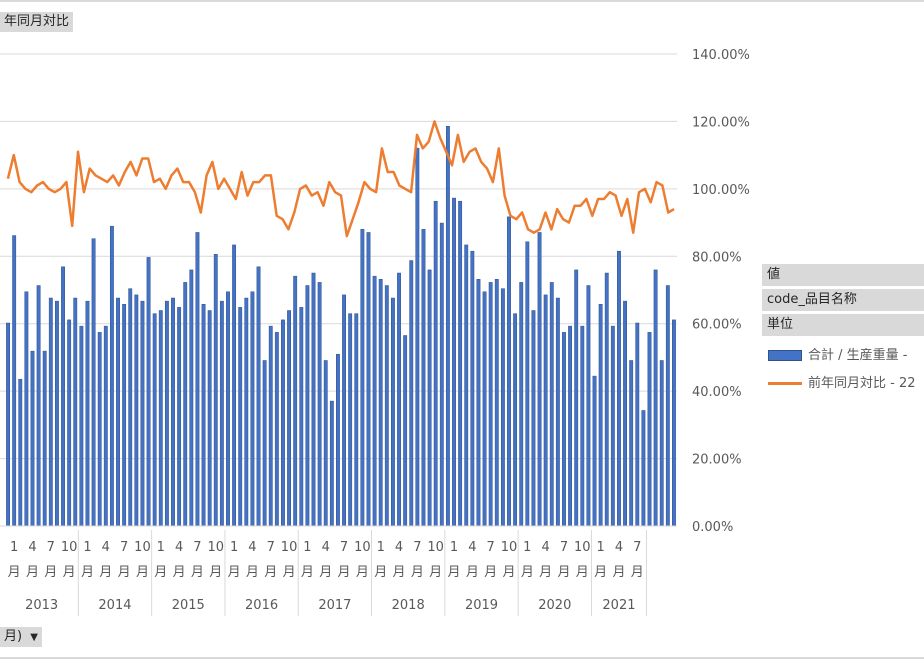 This screenshot has height=660, width=924. I want to click on legend: 値 code_品目名称 単位 合計 / 生産重量 - 前年同月対比 - 22, so click(843, 329).